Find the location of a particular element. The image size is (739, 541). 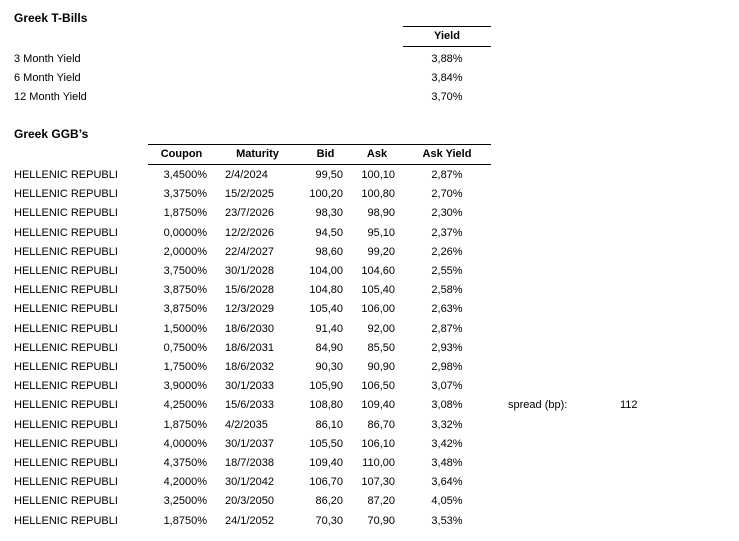

tbill-yield-value: 3,84% is located at coordinates (447, 78).